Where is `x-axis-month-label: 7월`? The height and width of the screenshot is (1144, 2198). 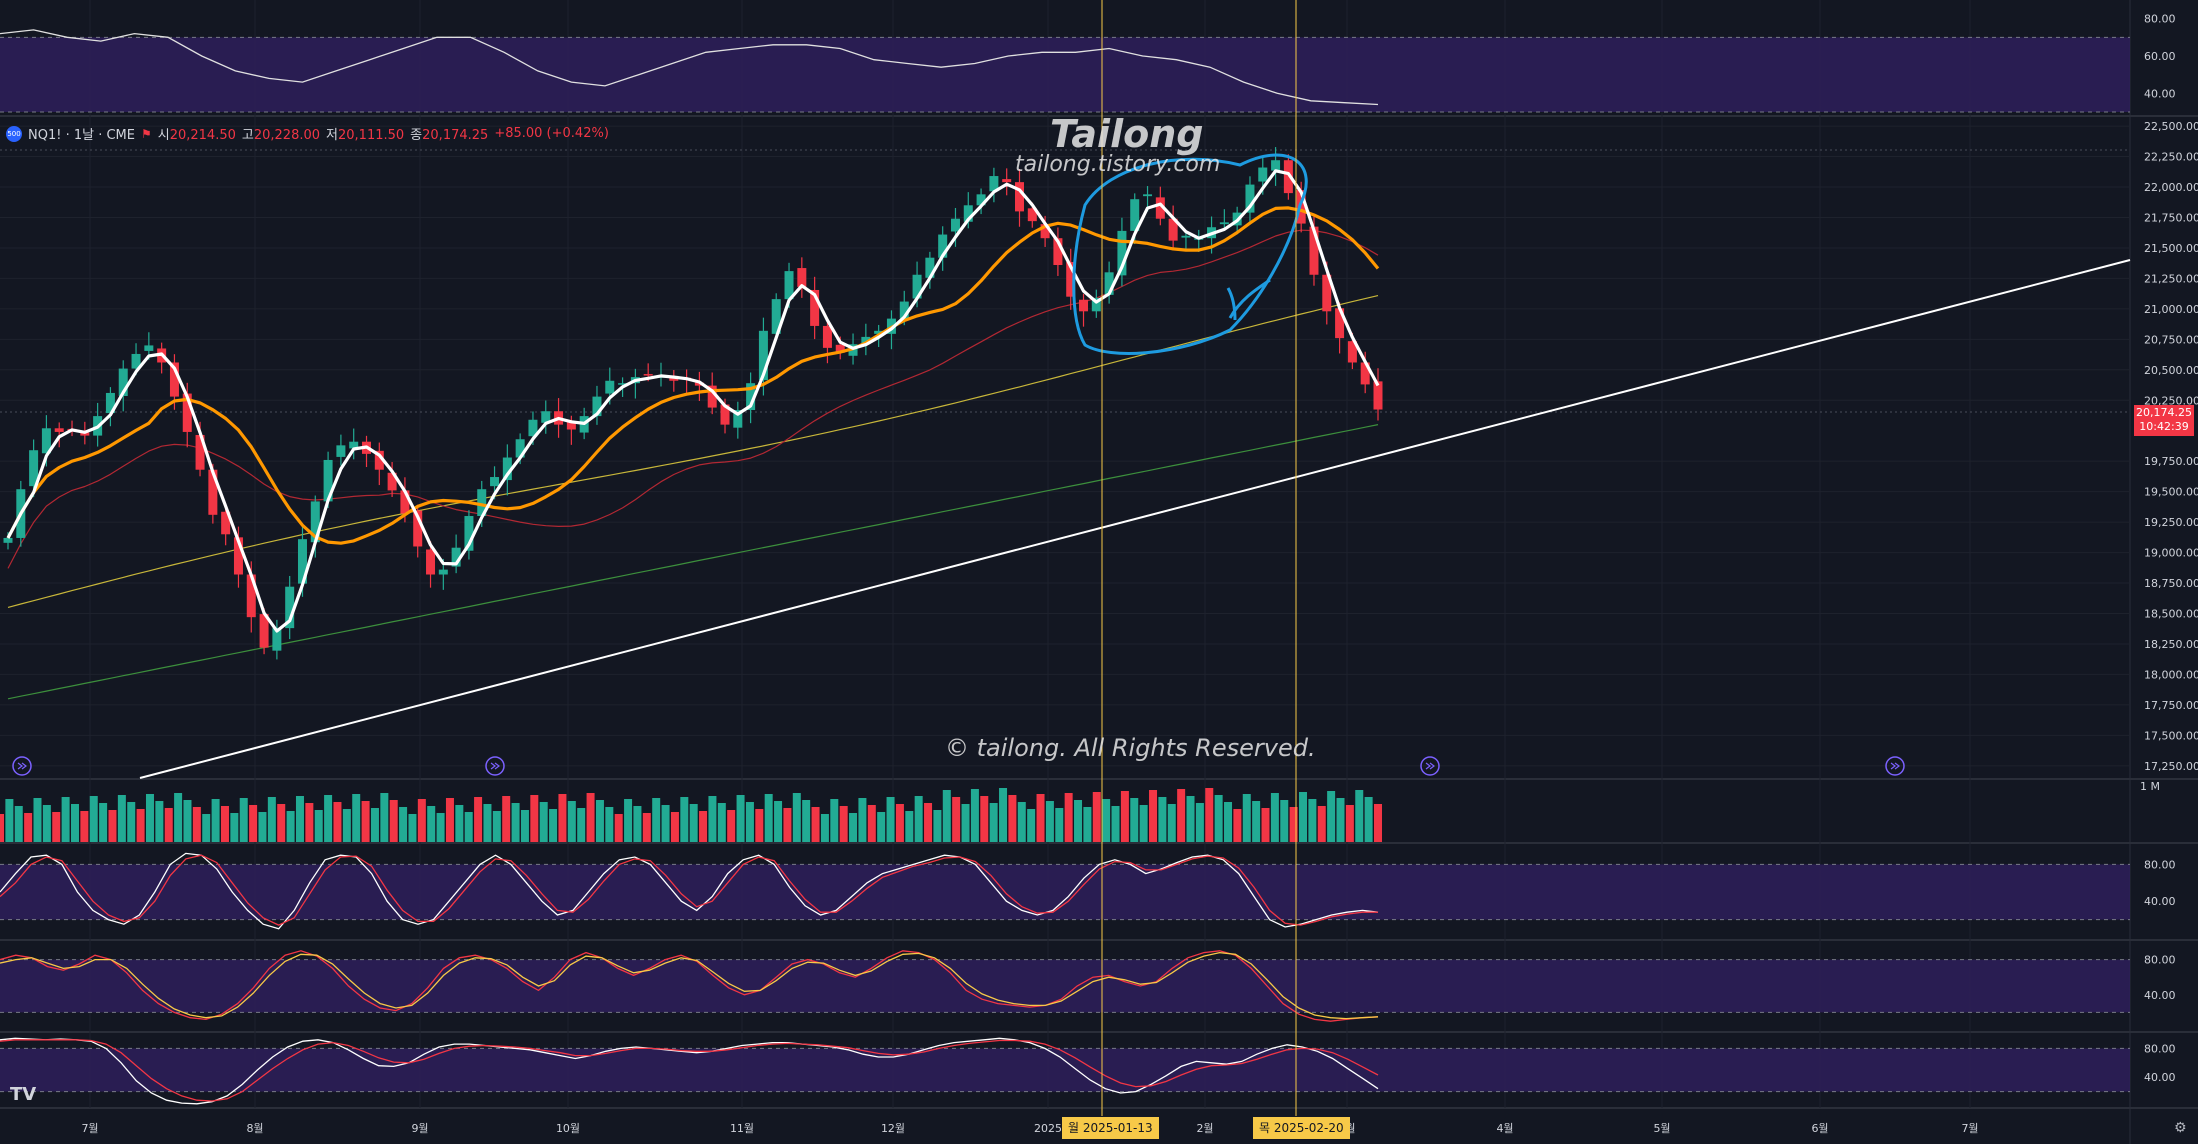 x-axis-month-label: 7월 is located at coordinates (1969, 1128).